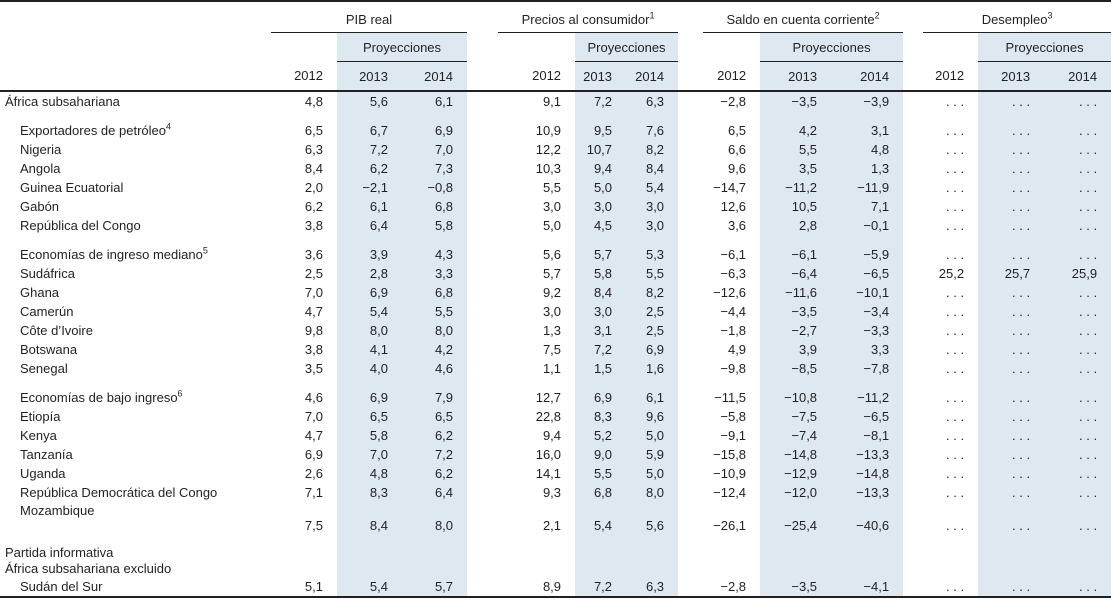  I want to click on cell-saldo-2014: −5,9, so click(867, 249).